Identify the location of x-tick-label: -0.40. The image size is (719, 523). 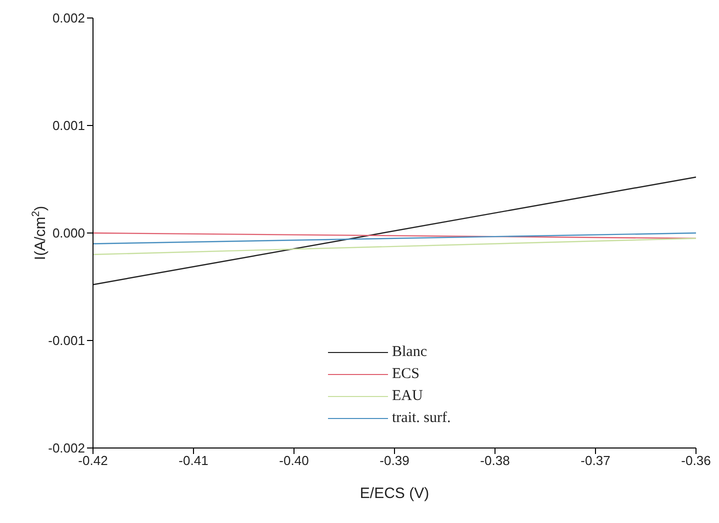
(294, 460).